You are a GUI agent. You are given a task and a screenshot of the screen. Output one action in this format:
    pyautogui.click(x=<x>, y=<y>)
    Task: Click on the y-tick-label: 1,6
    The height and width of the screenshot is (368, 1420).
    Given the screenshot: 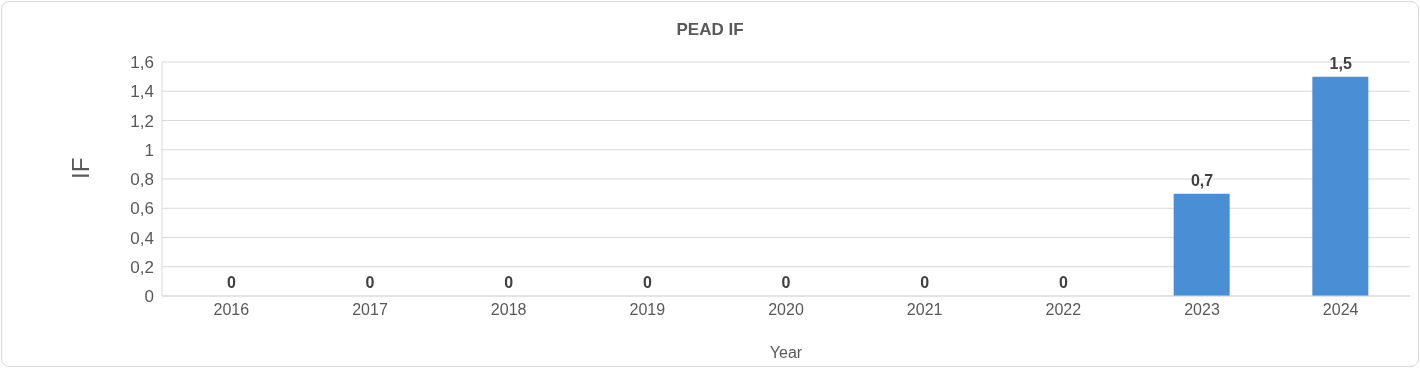 What is the action you would take?
    pyautogui.click(x=142, y=63)
    